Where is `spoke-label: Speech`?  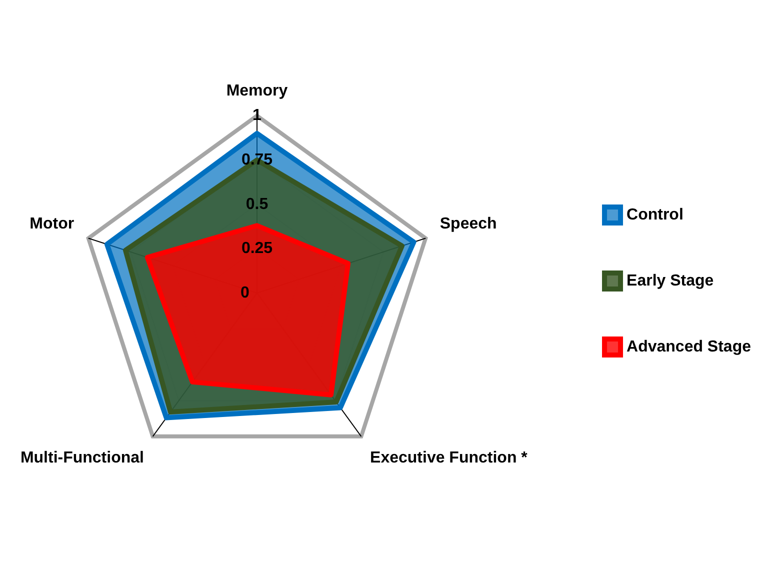 spoke-label: Speech is located at coordinates (468, 223).